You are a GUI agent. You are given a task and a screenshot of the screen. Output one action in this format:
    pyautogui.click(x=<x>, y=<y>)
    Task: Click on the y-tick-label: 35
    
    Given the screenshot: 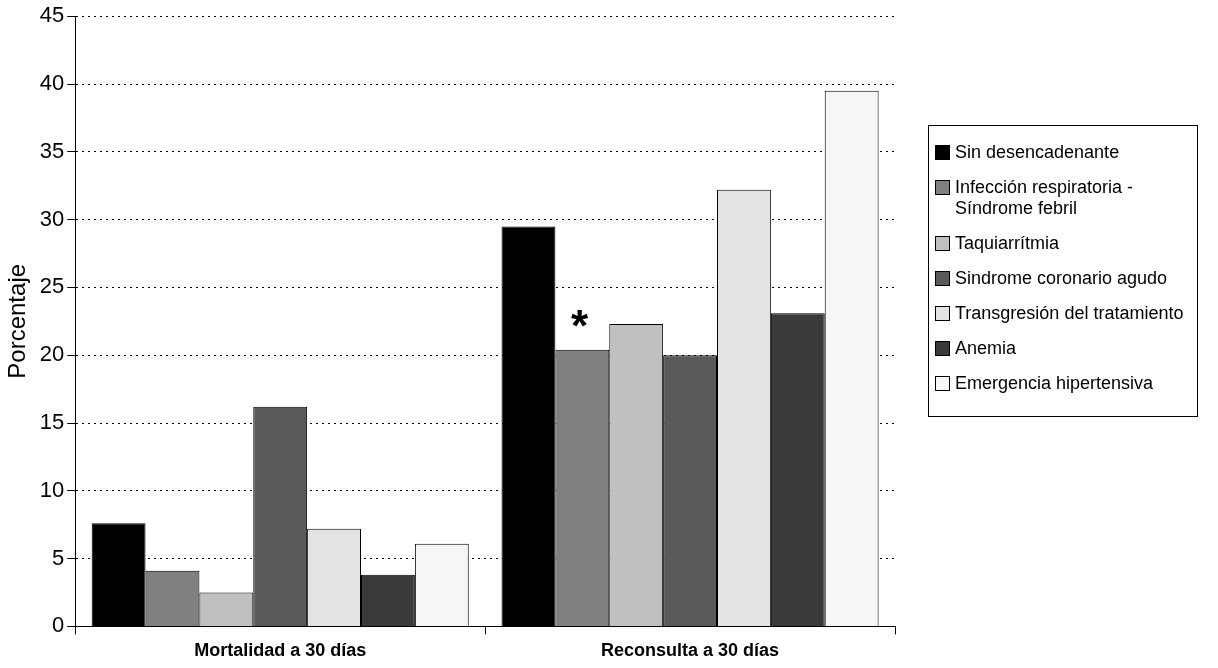 What is the action you would take?
    pyautogui.click(x=52, y=150)
    